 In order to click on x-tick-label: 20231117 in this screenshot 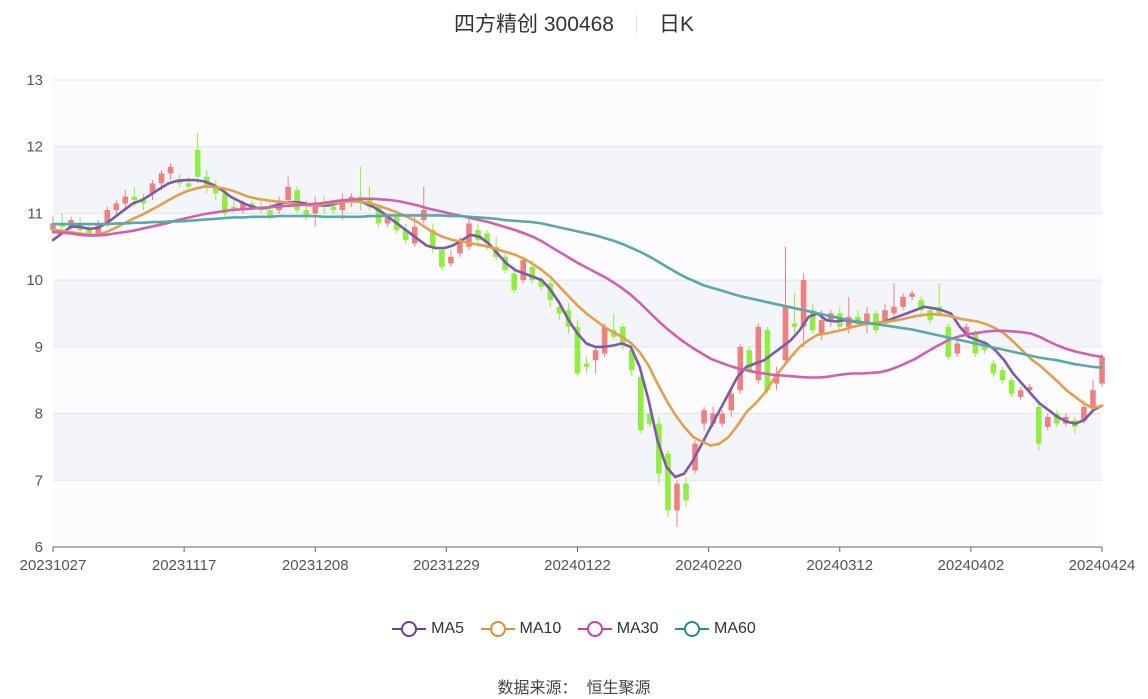, I will do `click(184, 565)`.